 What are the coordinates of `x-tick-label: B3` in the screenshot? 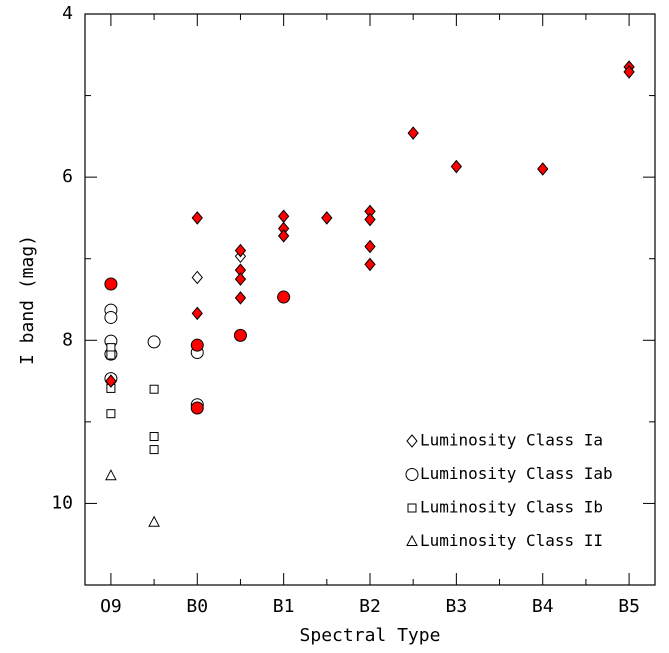 It's located at (457, 606).